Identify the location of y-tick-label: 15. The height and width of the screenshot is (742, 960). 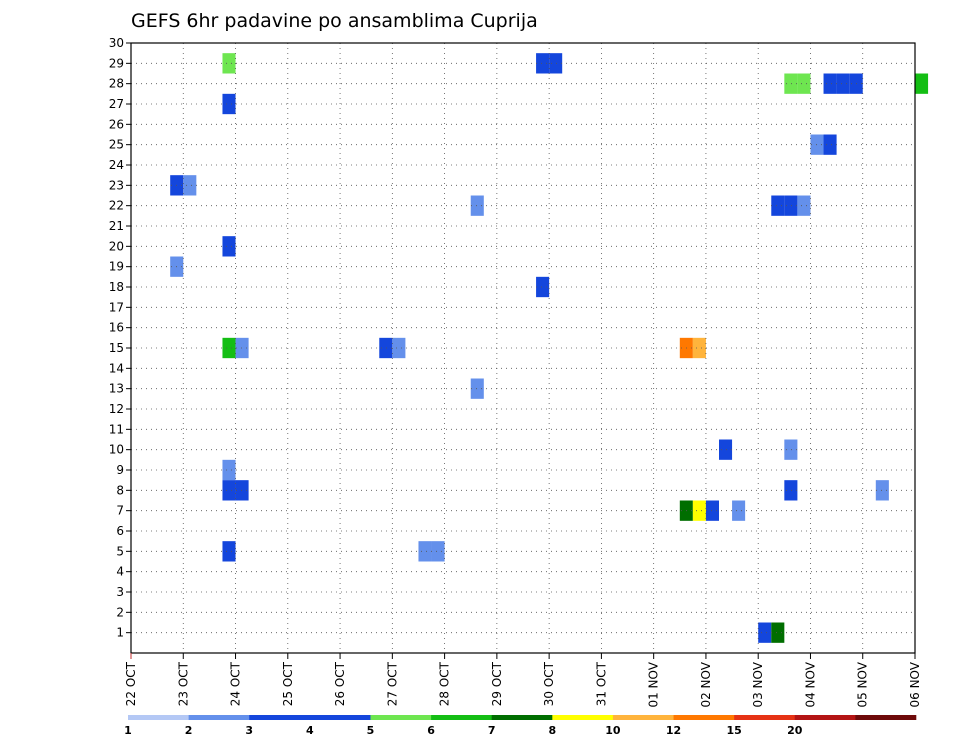
(116, 348).